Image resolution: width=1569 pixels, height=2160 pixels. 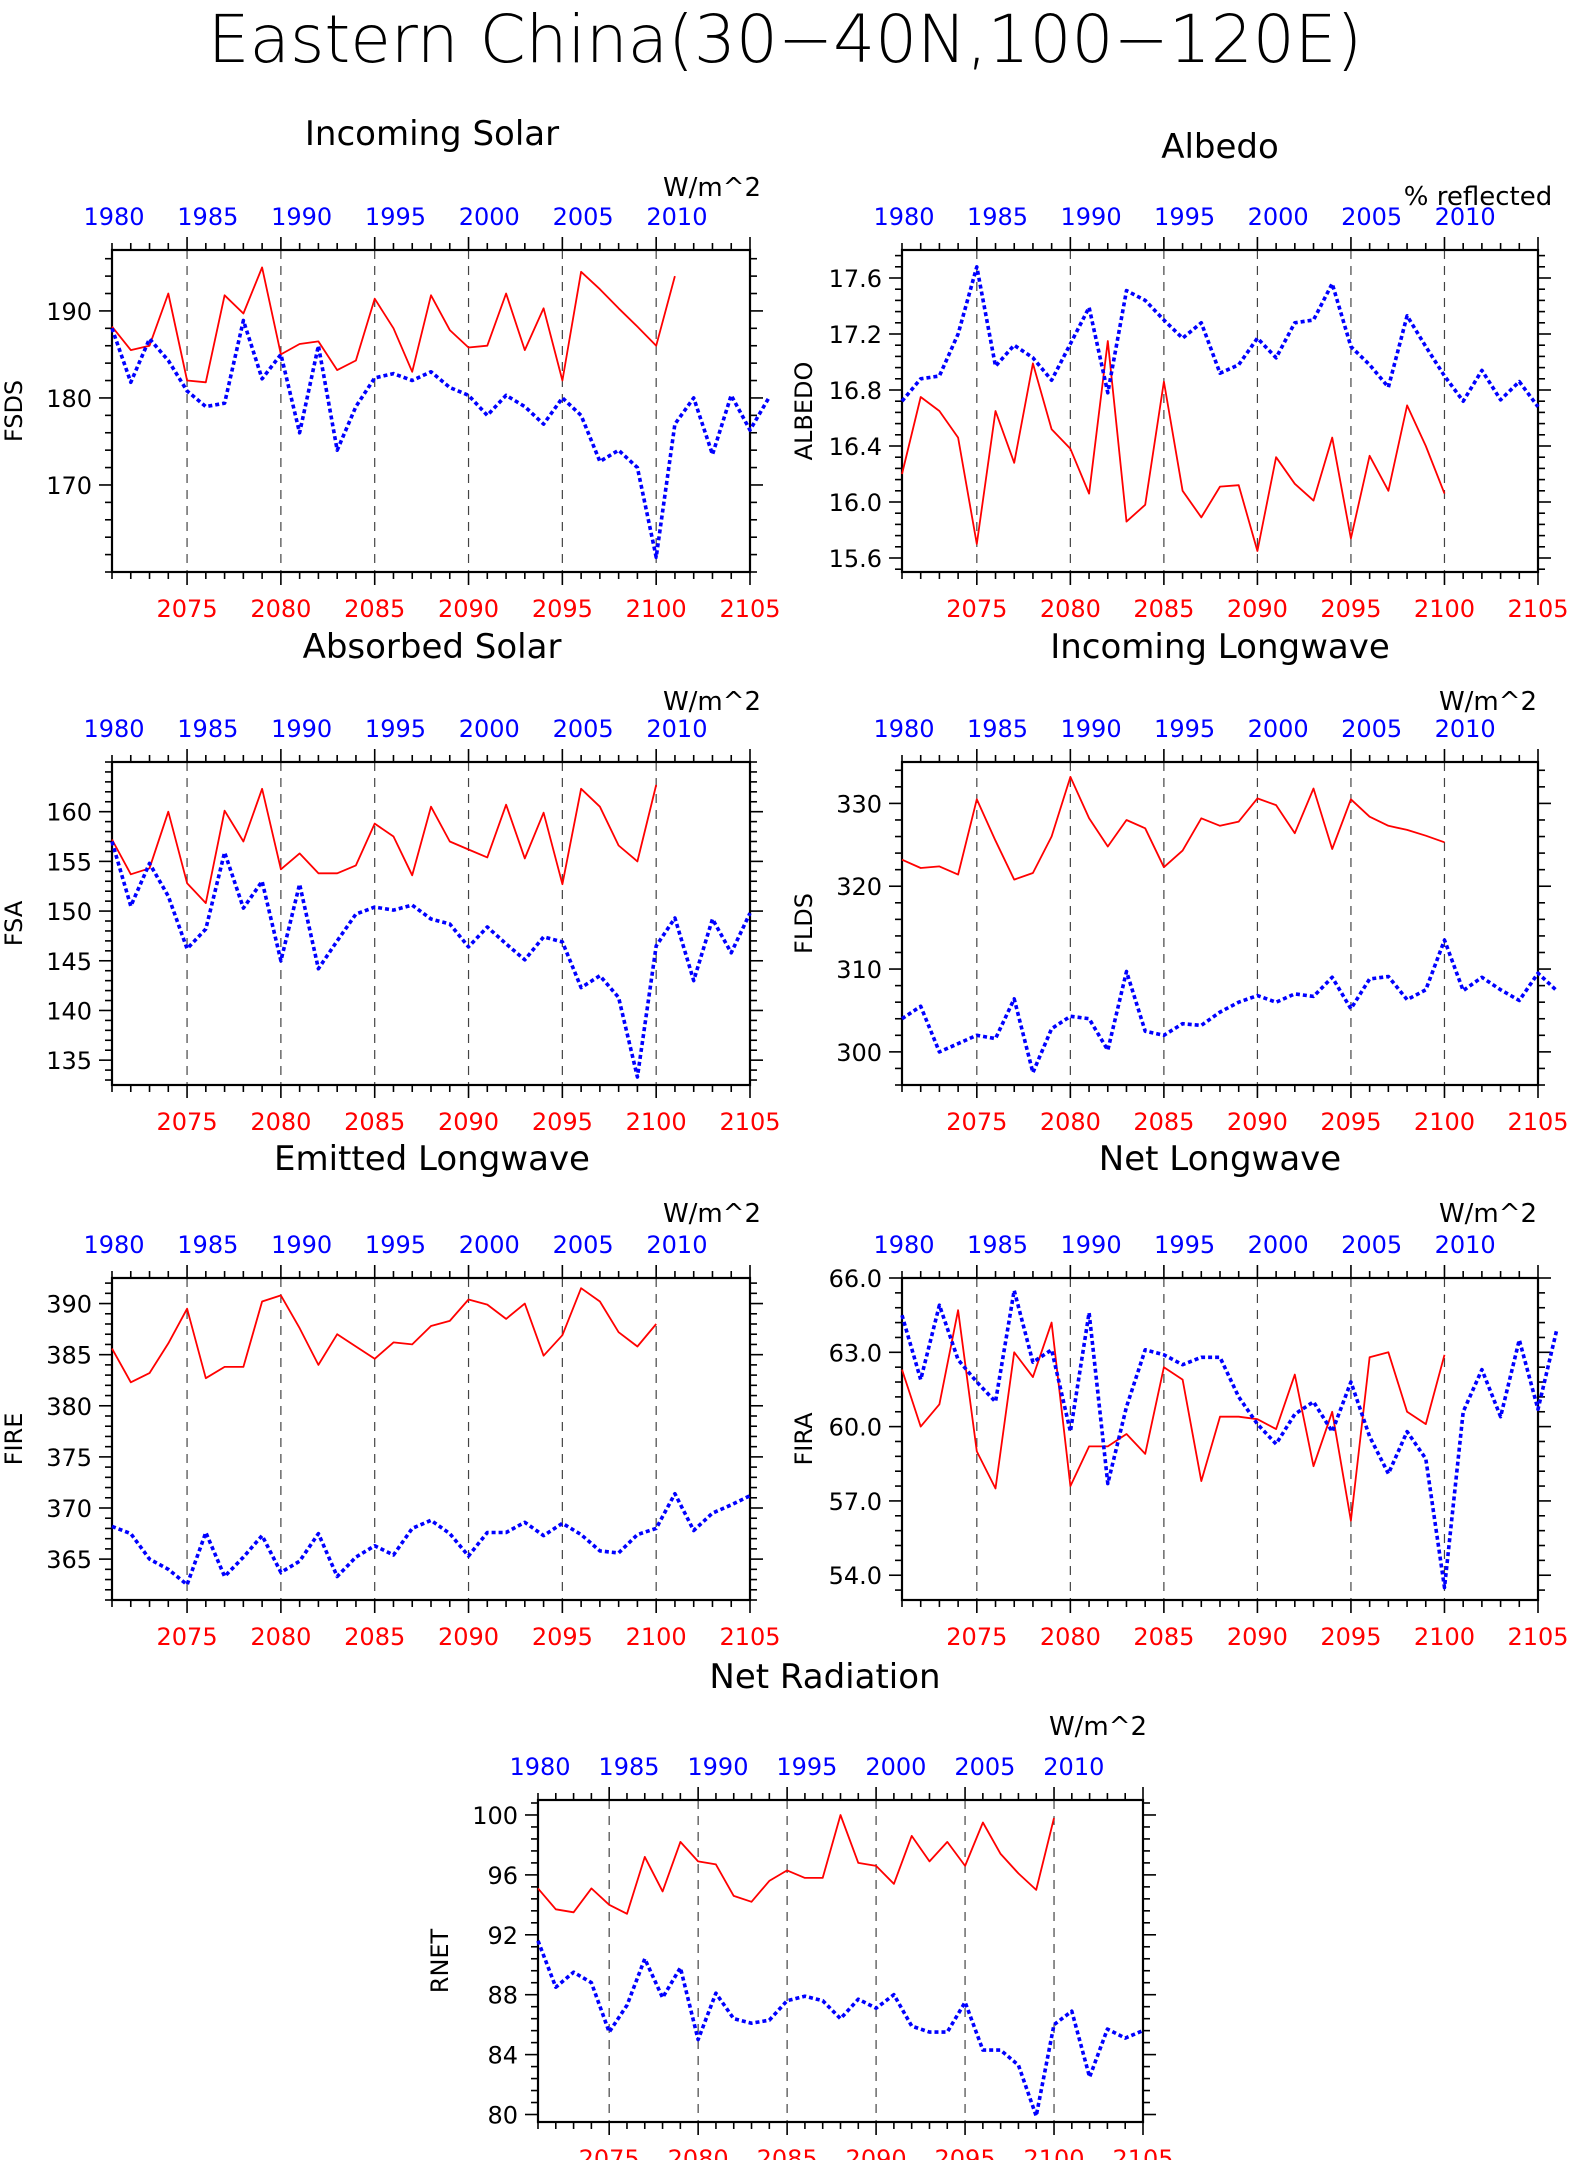 What do you see at coordinates (1220, 647) in the screenshot?
I see `panel-title: Incoming Longwave` at bounding box center [1220, 647].